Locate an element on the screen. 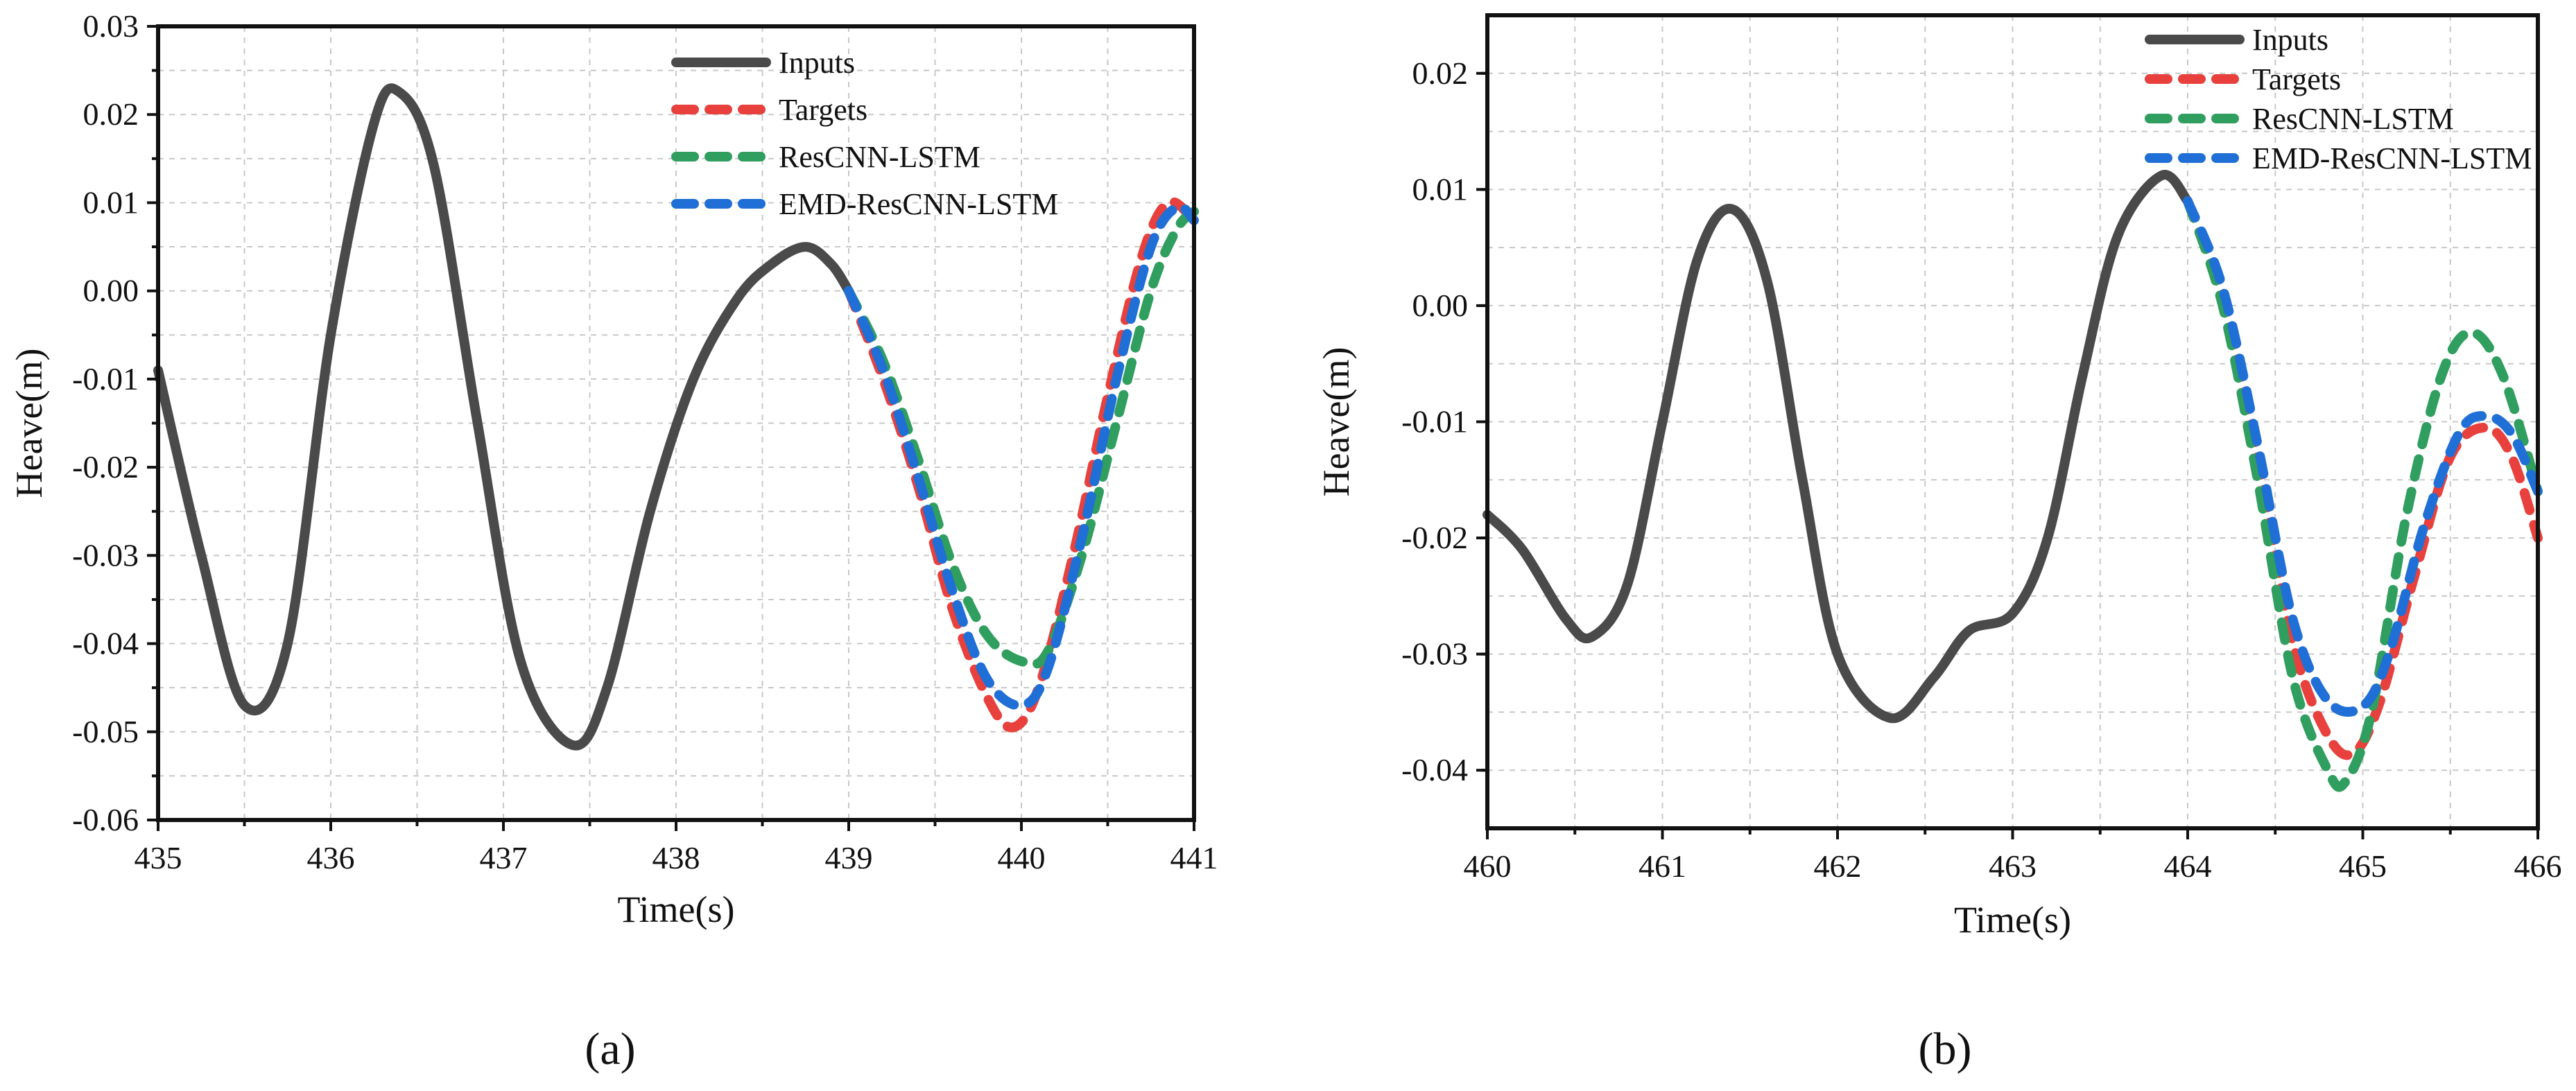 This screenshot has height=1091, width=2576. x-tick-label: 435 is located at coordinates (158, 857).